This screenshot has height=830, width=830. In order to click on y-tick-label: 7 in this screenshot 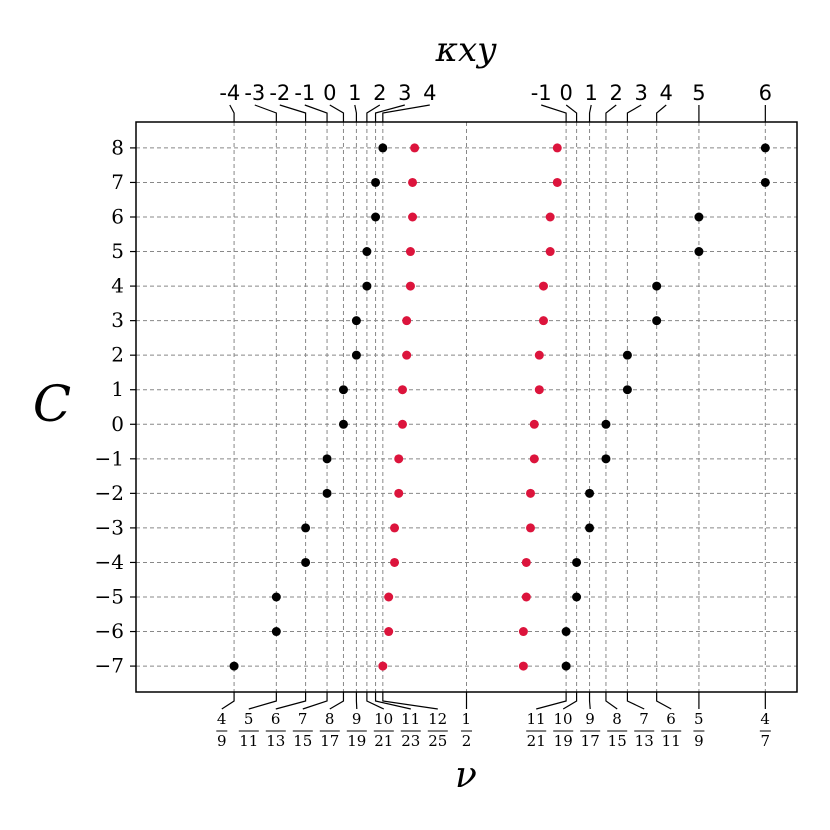, I will do `click(117, 182)`.